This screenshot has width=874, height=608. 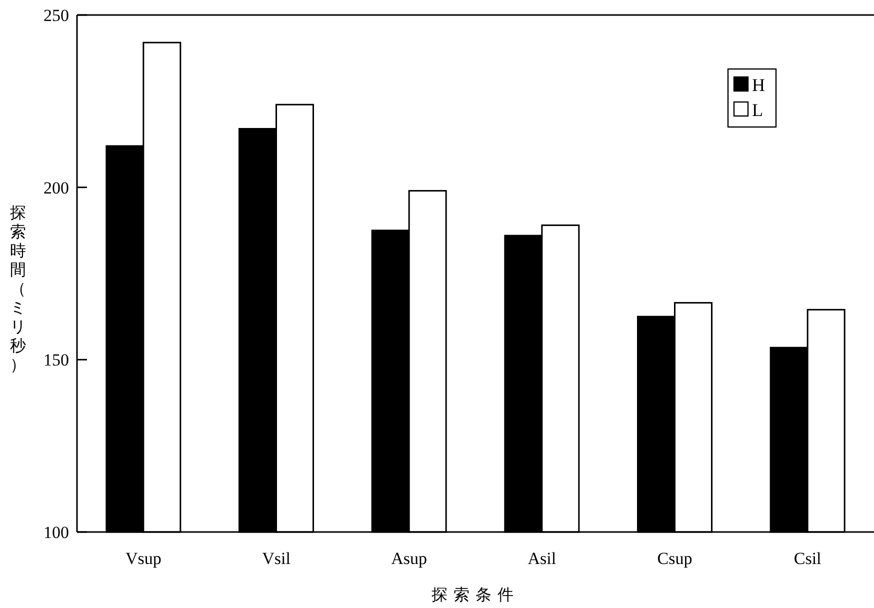 What do you see at coordinates (758, 85) in the screenshot?
I see `legend-label: H` at bounding box center [758, 85].